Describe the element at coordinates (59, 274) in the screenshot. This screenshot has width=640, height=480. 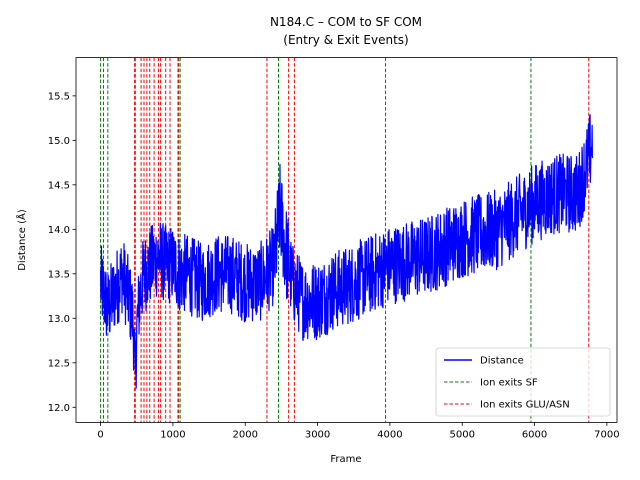
I see `y-tick-label-3: 13.5` at that location.